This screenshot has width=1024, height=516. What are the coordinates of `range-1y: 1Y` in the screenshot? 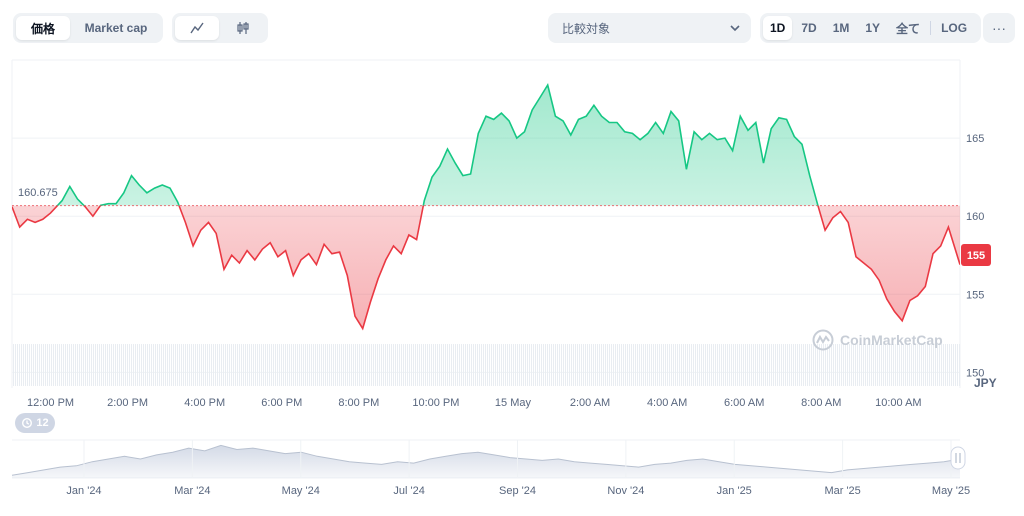 It's located at (873, 28).